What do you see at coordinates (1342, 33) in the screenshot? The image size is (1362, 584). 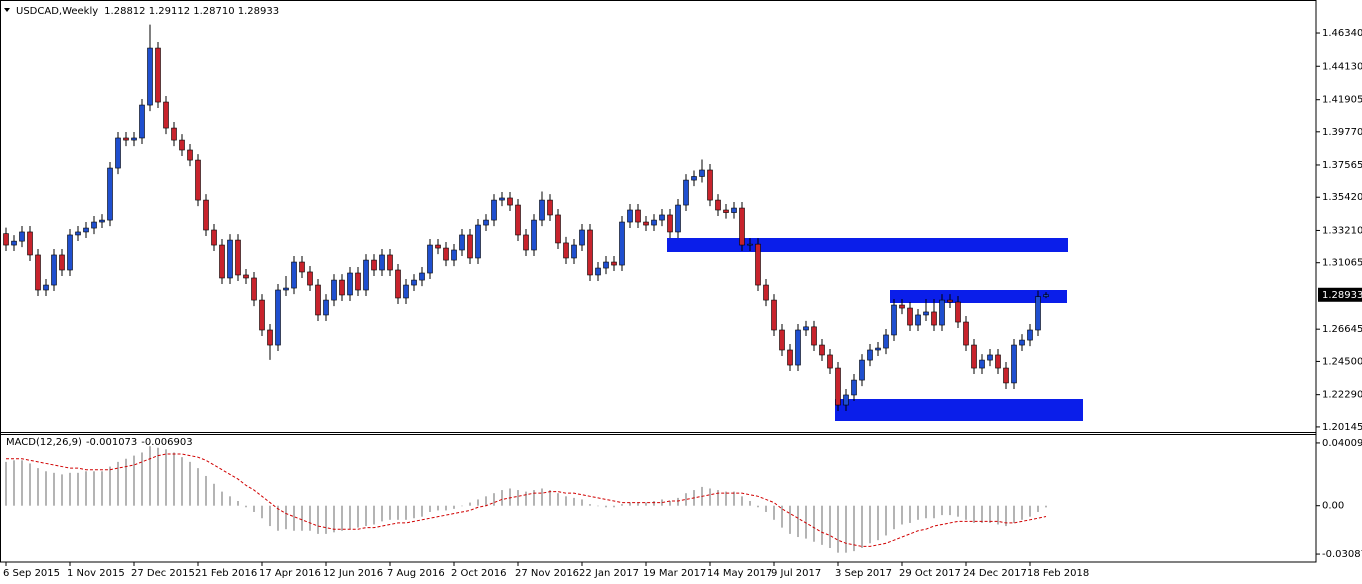 I see `y-tick-label: 1.46340` at bounding box center [1342, 33].